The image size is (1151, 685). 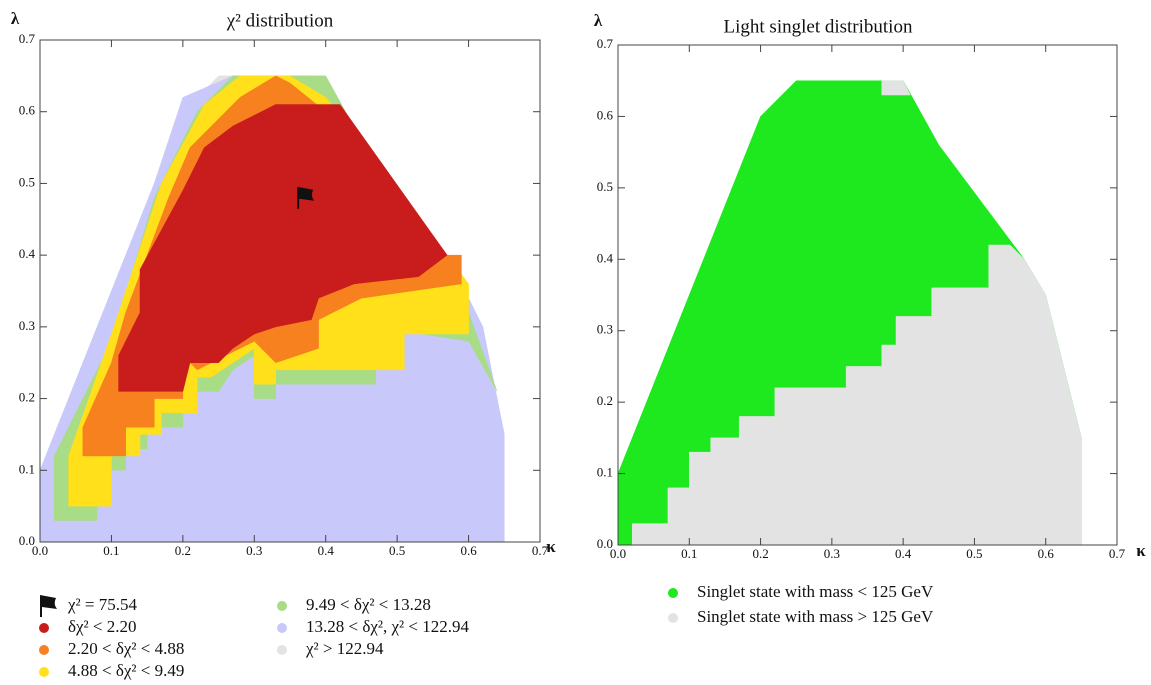 What do you see at coordinates (126, 670) in the screenshot?
I see `legend-label: 4.88 < δχ² < 9.49` at bounding box center [126, 670].